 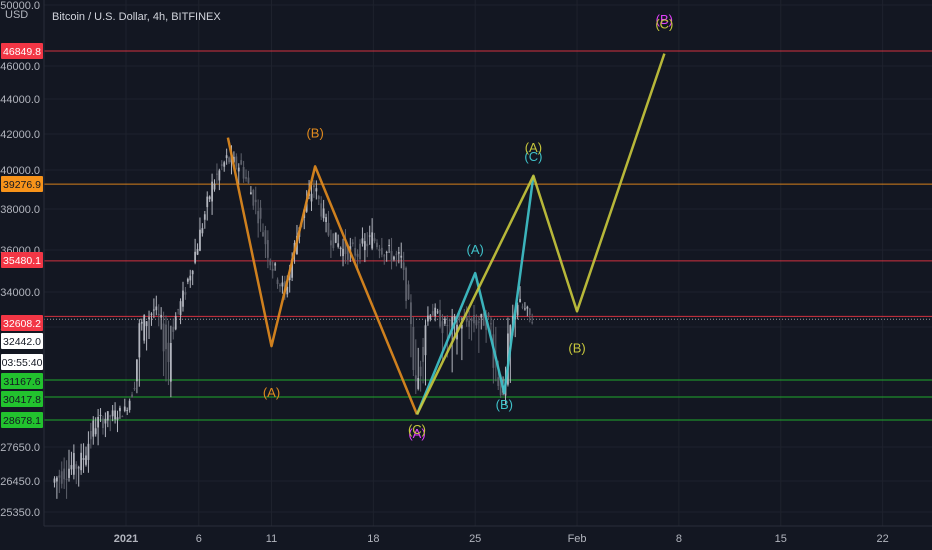 I want to click on price-badge-label: 28678.1, so click(x=22, y=421).